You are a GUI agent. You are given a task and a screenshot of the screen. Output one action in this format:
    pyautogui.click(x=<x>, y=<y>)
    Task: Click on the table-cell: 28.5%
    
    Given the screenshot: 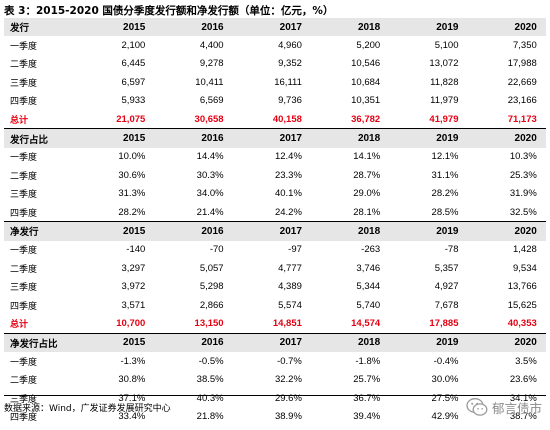 What is the action you would take?
    pyautogui.click(x=445, y=212)
    